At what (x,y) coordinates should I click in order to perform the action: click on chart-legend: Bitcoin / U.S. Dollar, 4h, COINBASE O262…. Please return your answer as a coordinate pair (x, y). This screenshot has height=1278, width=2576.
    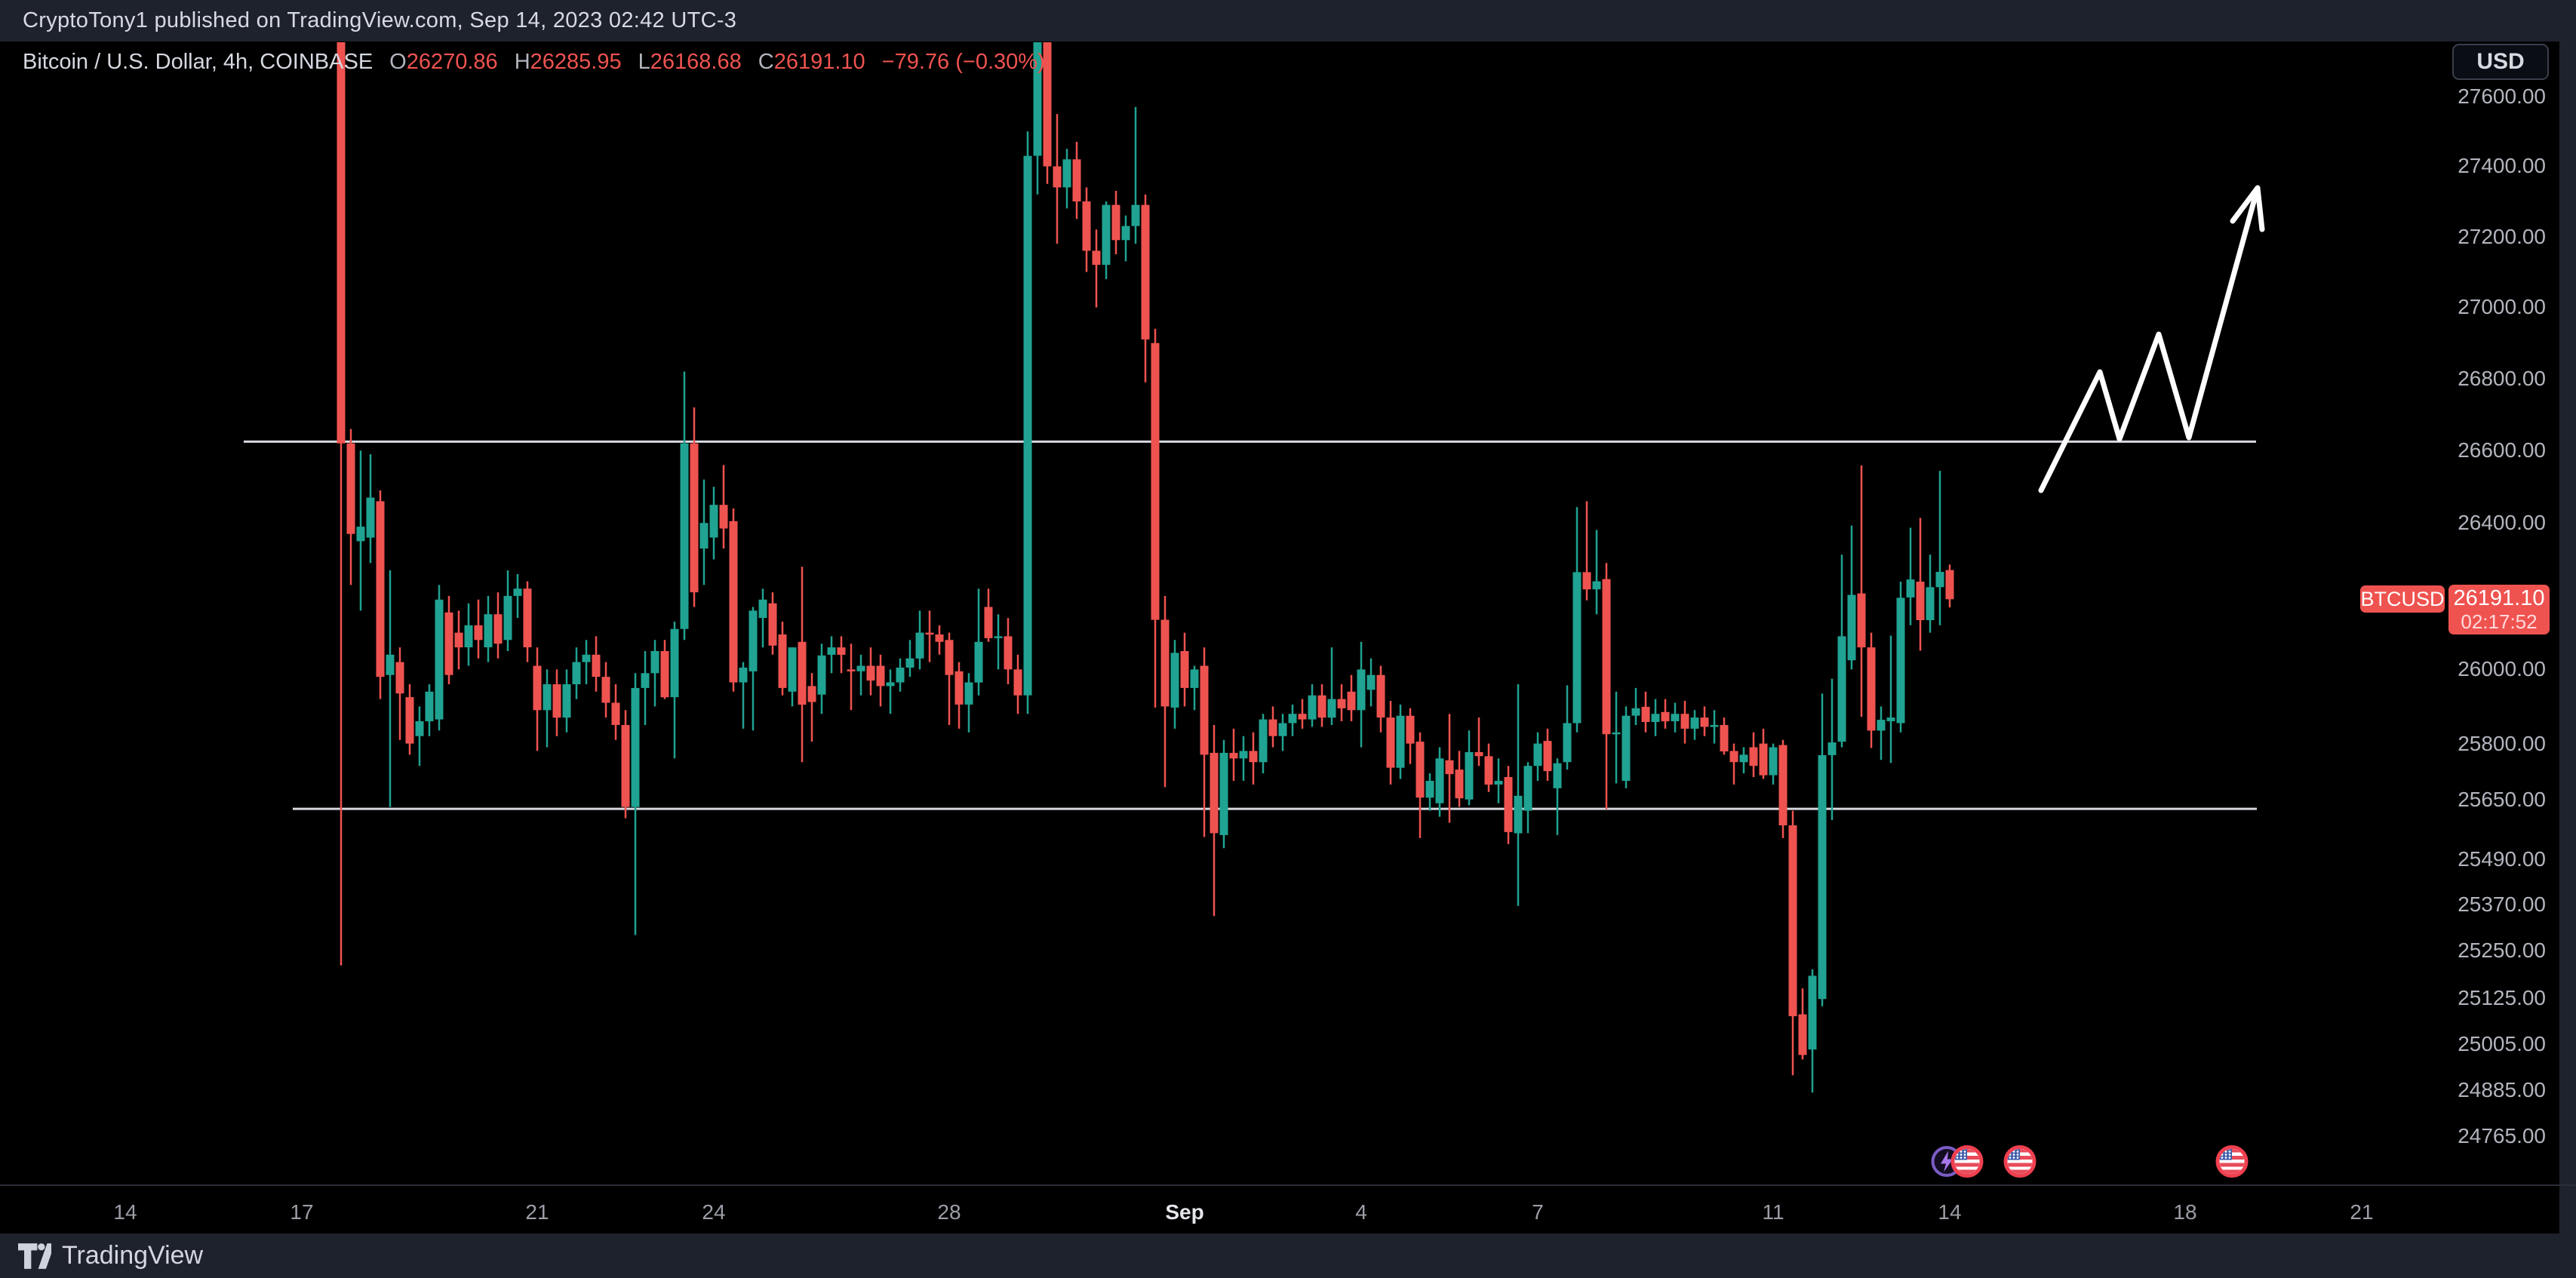
    Looking at the image, I should click on (534, 62).